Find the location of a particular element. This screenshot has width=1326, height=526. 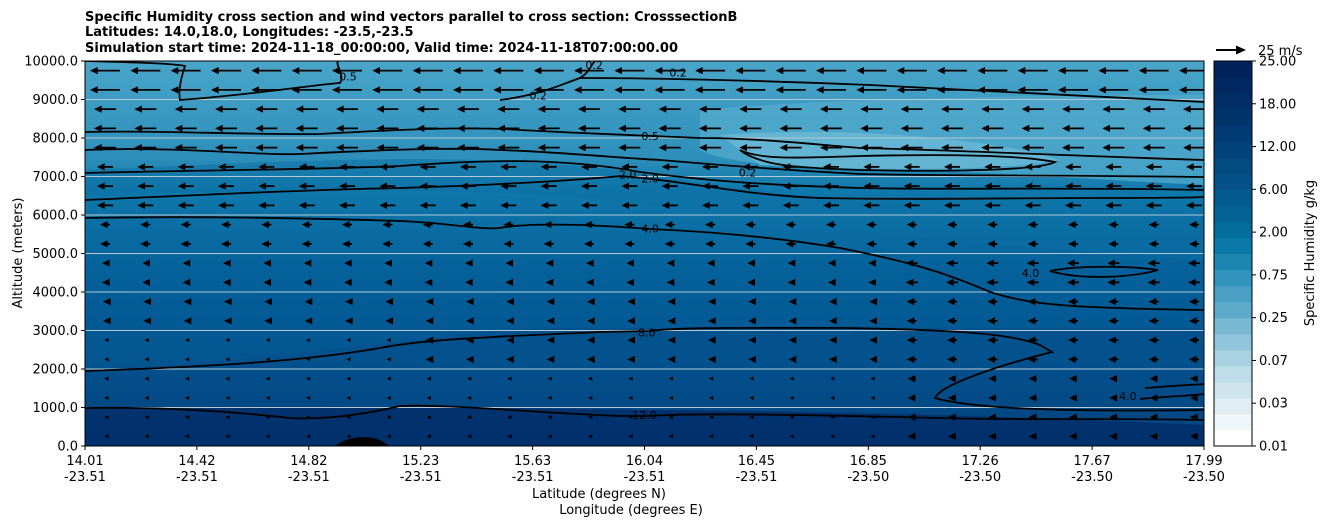

contour-label: 0.2 is located at coordinates (594, 65).